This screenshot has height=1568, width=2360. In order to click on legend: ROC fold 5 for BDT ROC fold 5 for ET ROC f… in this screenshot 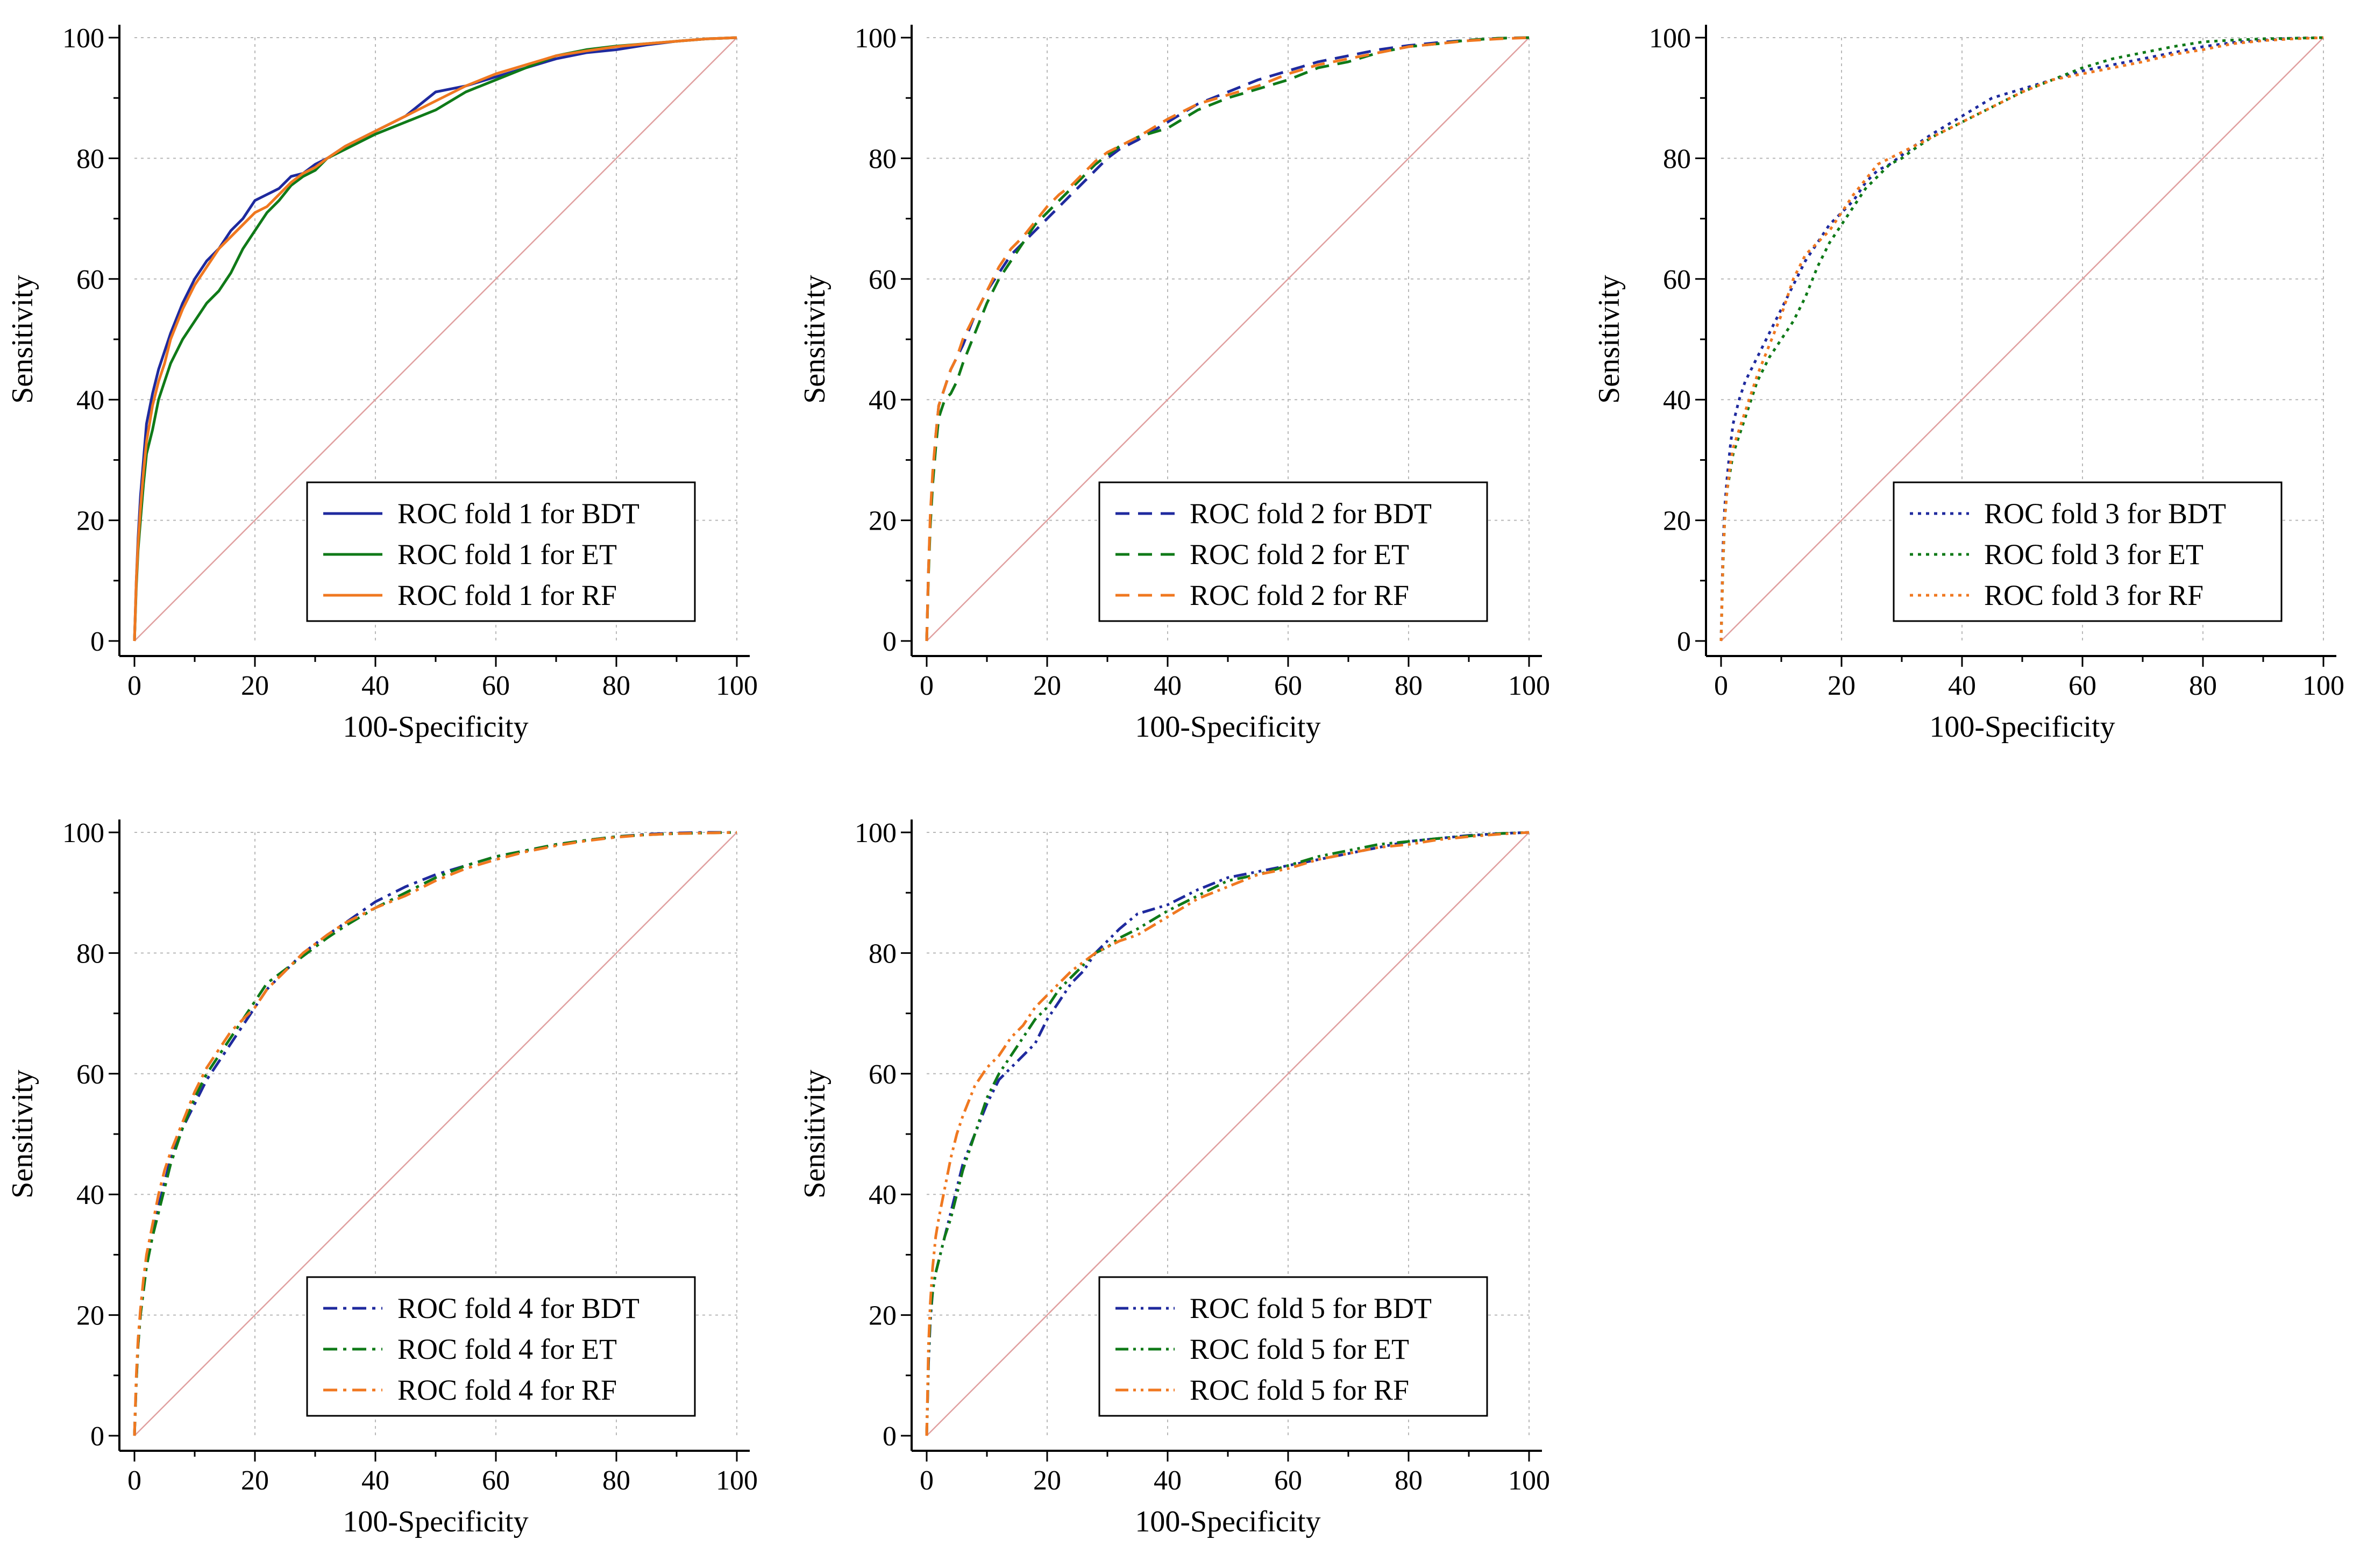, I will do `click(1293, 1346)`.